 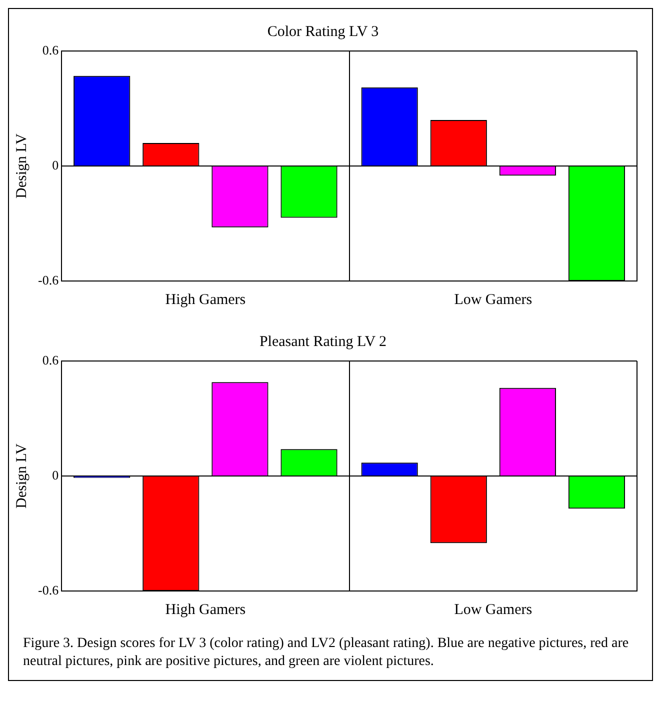 I want to click on chart-title: Pleasant Rating LV 2, so click(x=323, y=342).